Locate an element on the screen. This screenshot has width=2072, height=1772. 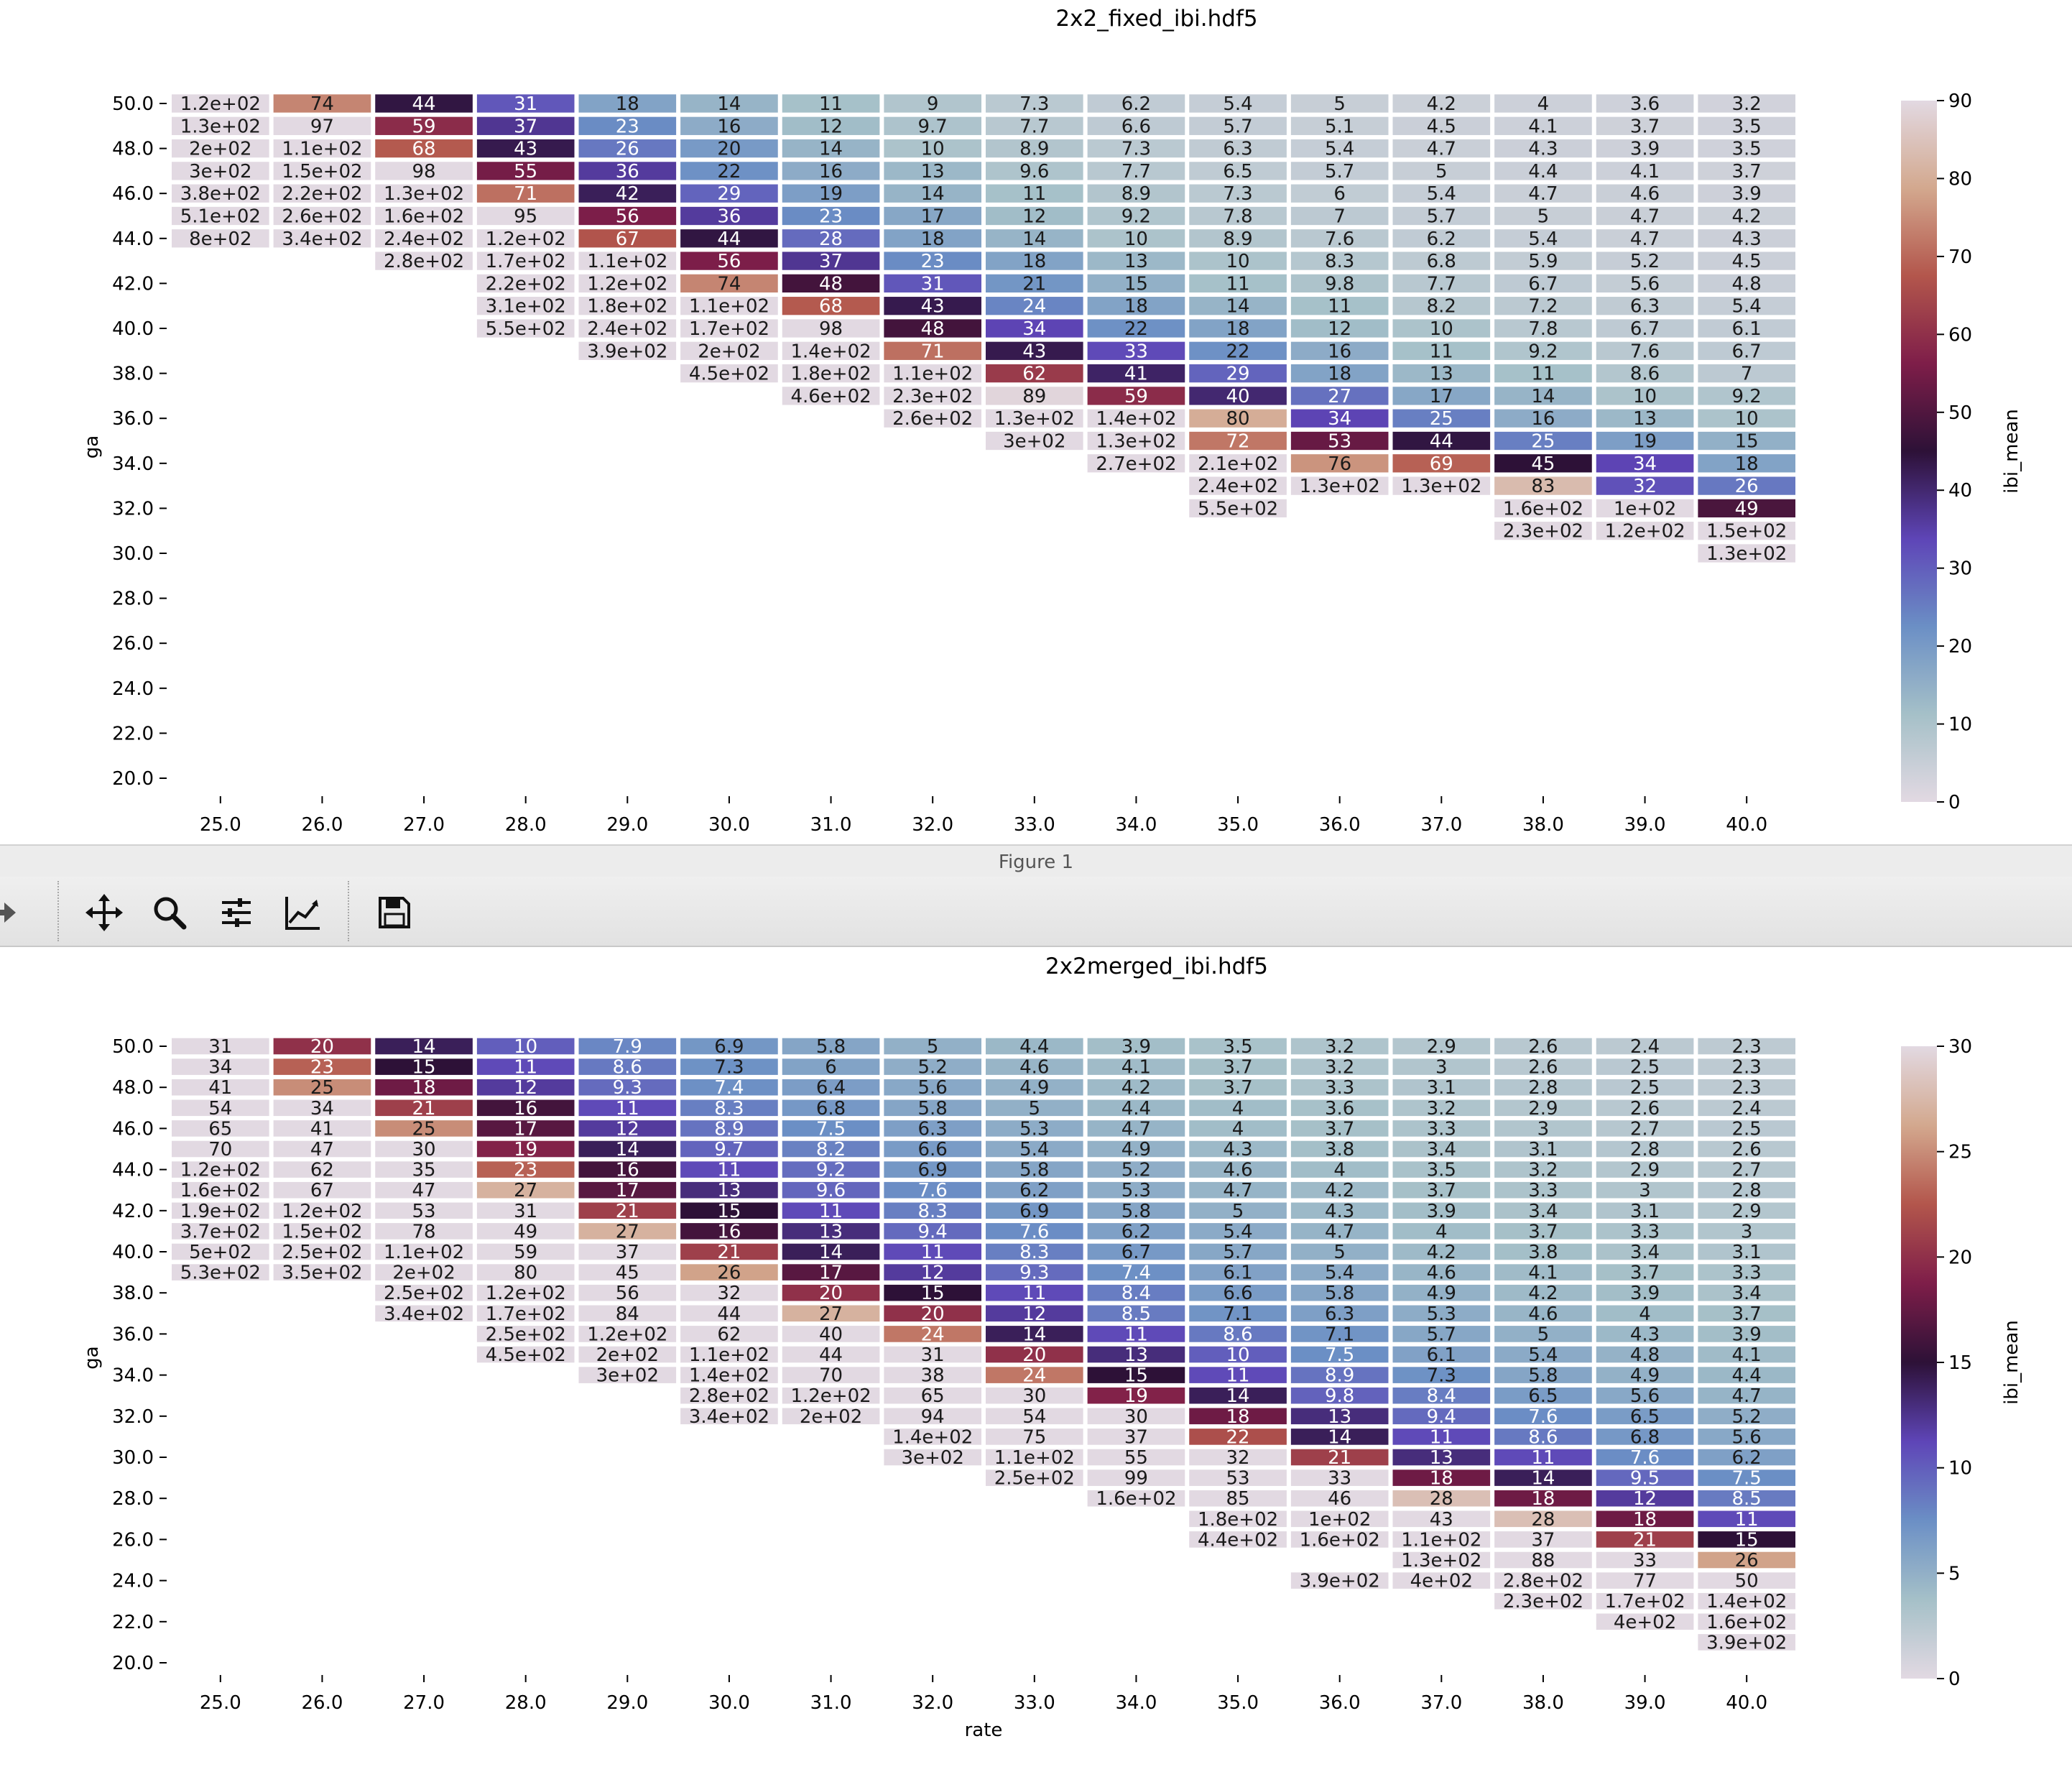
cell-value-label: 30 is located at coordinates (1136, 1417).